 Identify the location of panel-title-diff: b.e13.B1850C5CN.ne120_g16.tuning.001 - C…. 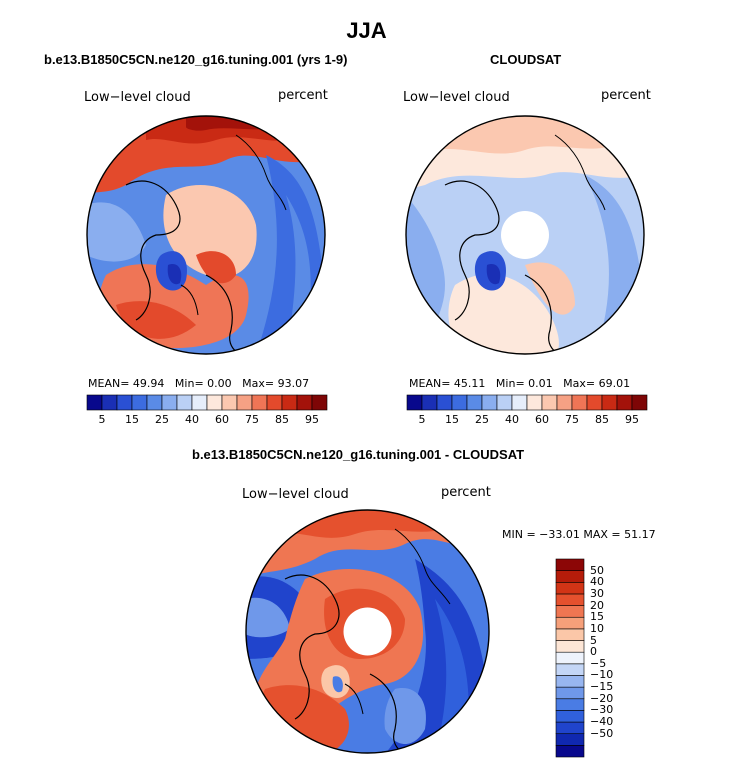
(358, 454).